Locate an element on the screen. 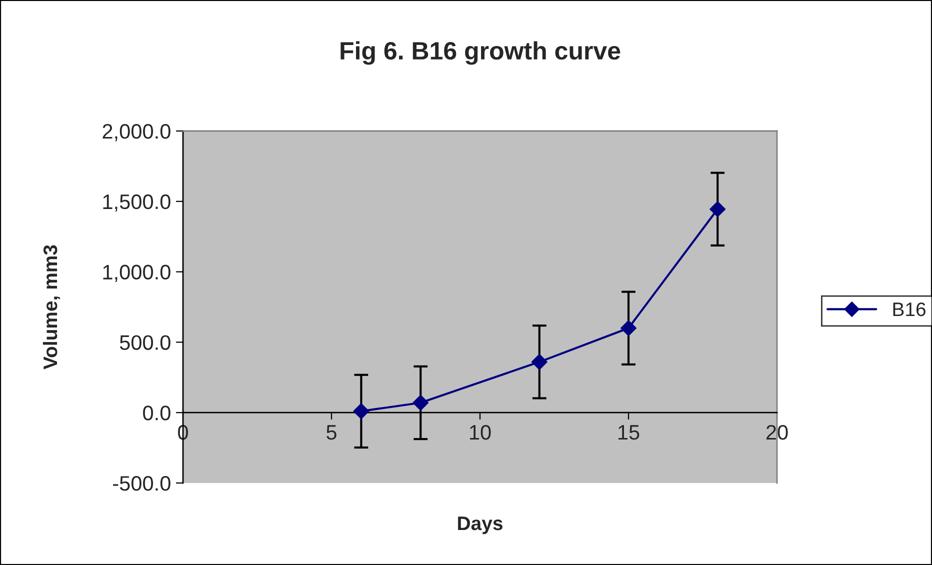 The width and height of the screenshot is (932, 565). legend-label: B16 is located at coordinates (909, 309).